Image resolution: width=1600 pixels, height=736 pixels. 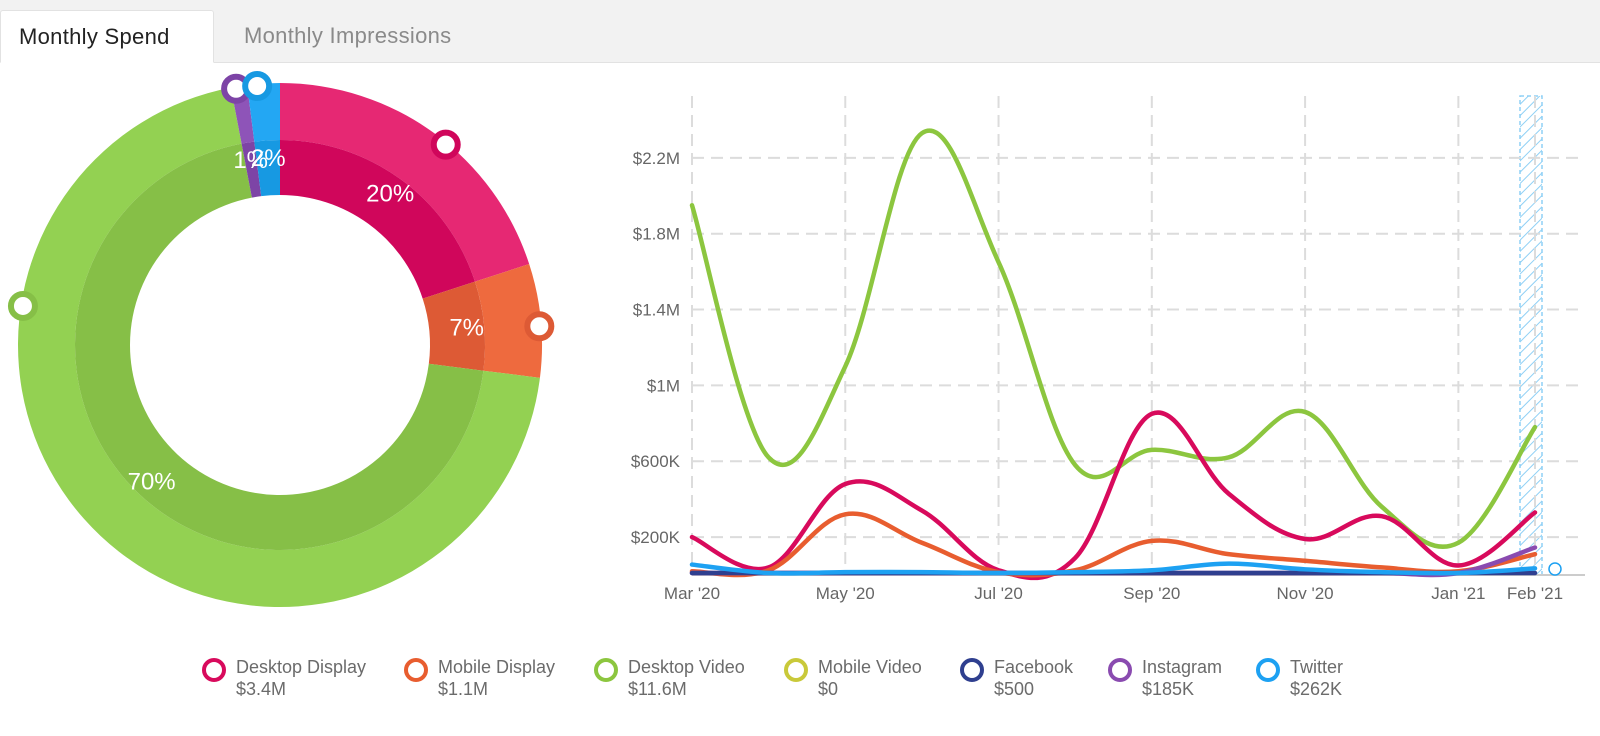 I want to click on y-tick-label: $200K, so click(x=656, y=537).